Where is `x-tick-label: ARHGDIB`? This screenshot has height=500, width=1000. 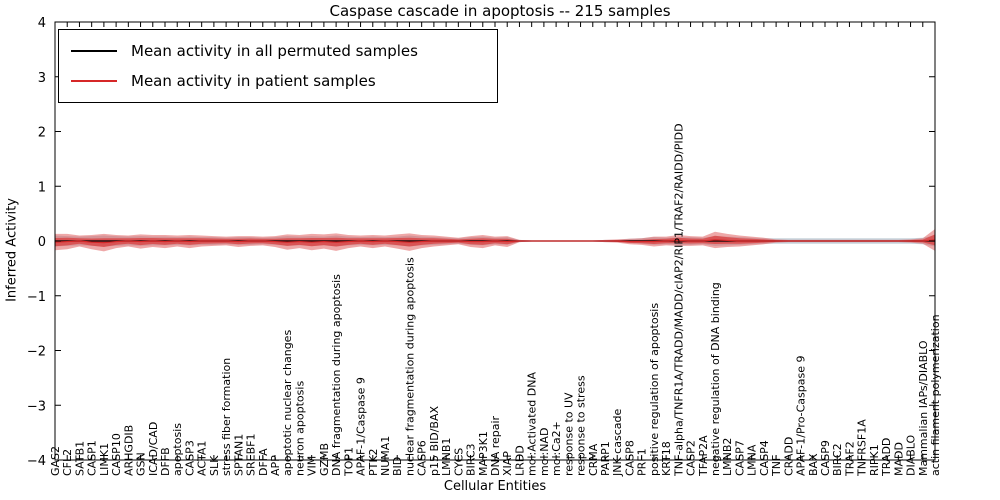
x-tick-label: ARHGDIB is located at coordinates (128, 450).